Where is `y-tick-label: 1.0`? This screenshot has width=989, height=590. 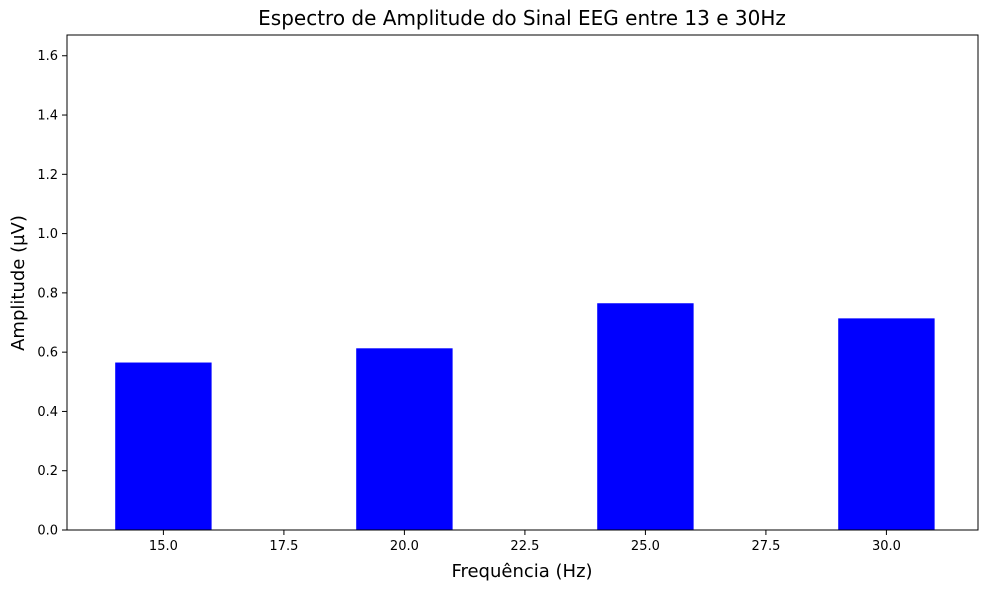
y-tick-label: 1.0 is located at coordinates (47, 234).